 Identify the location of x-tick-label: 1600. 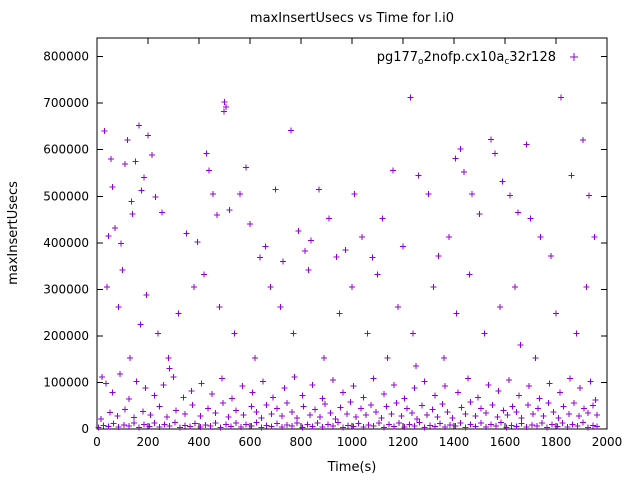
(505, 442).